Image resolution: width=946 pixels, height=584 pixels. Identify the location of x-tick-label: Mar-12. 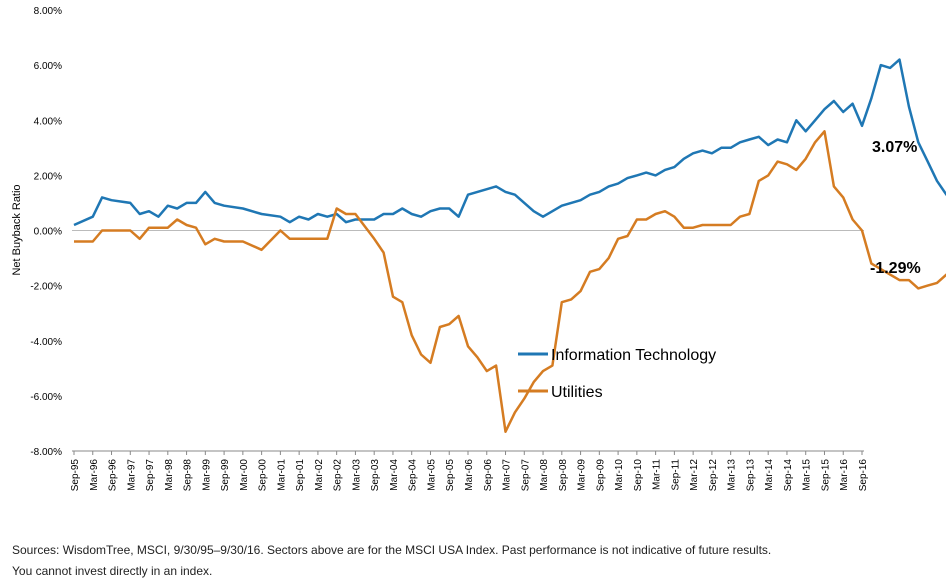
(694, 475).